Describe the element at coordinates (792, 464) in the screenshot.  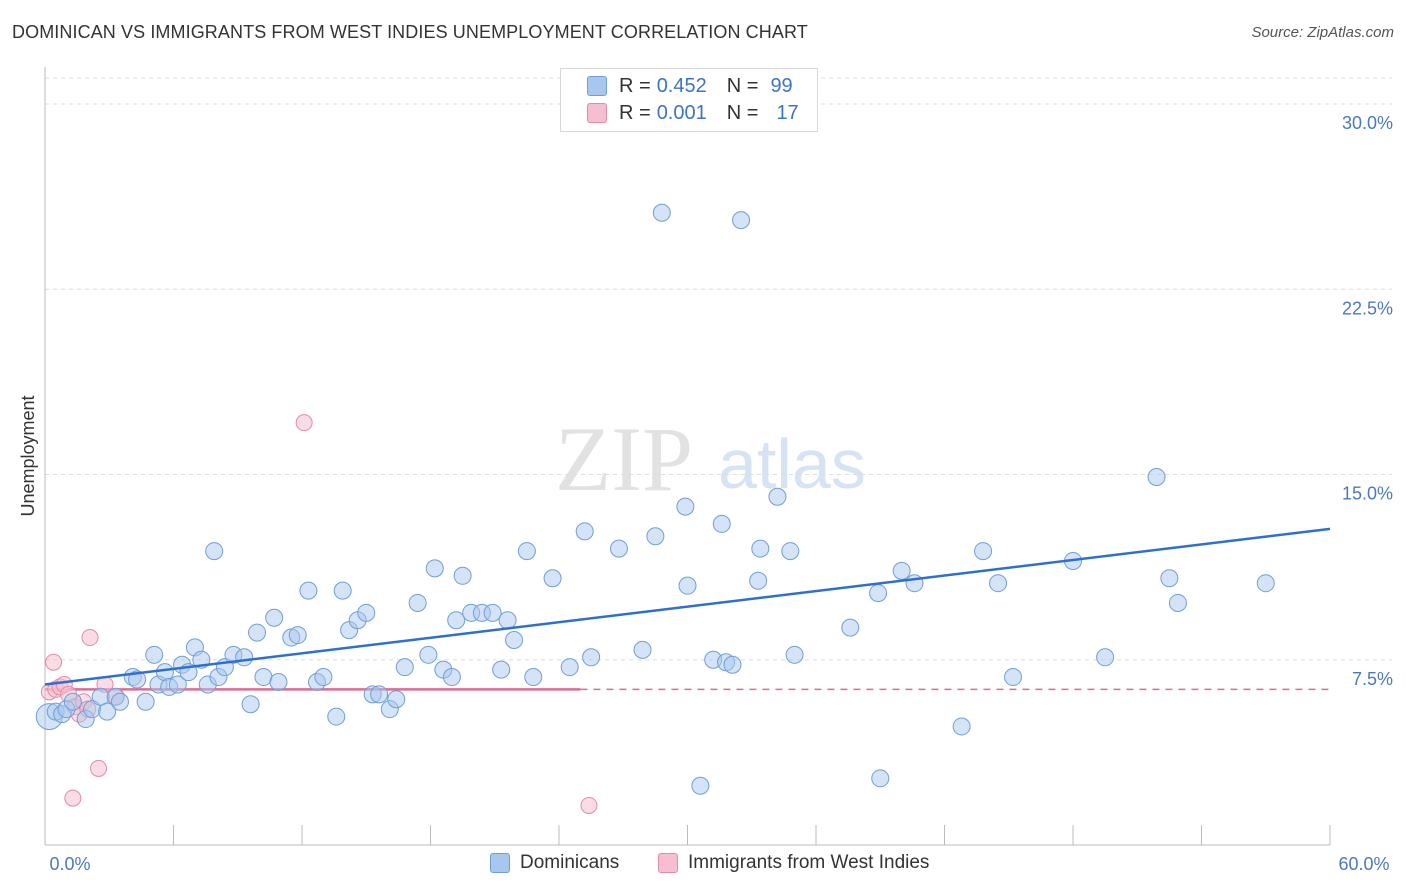
I see `watermark-atlas: atlas` at that location.